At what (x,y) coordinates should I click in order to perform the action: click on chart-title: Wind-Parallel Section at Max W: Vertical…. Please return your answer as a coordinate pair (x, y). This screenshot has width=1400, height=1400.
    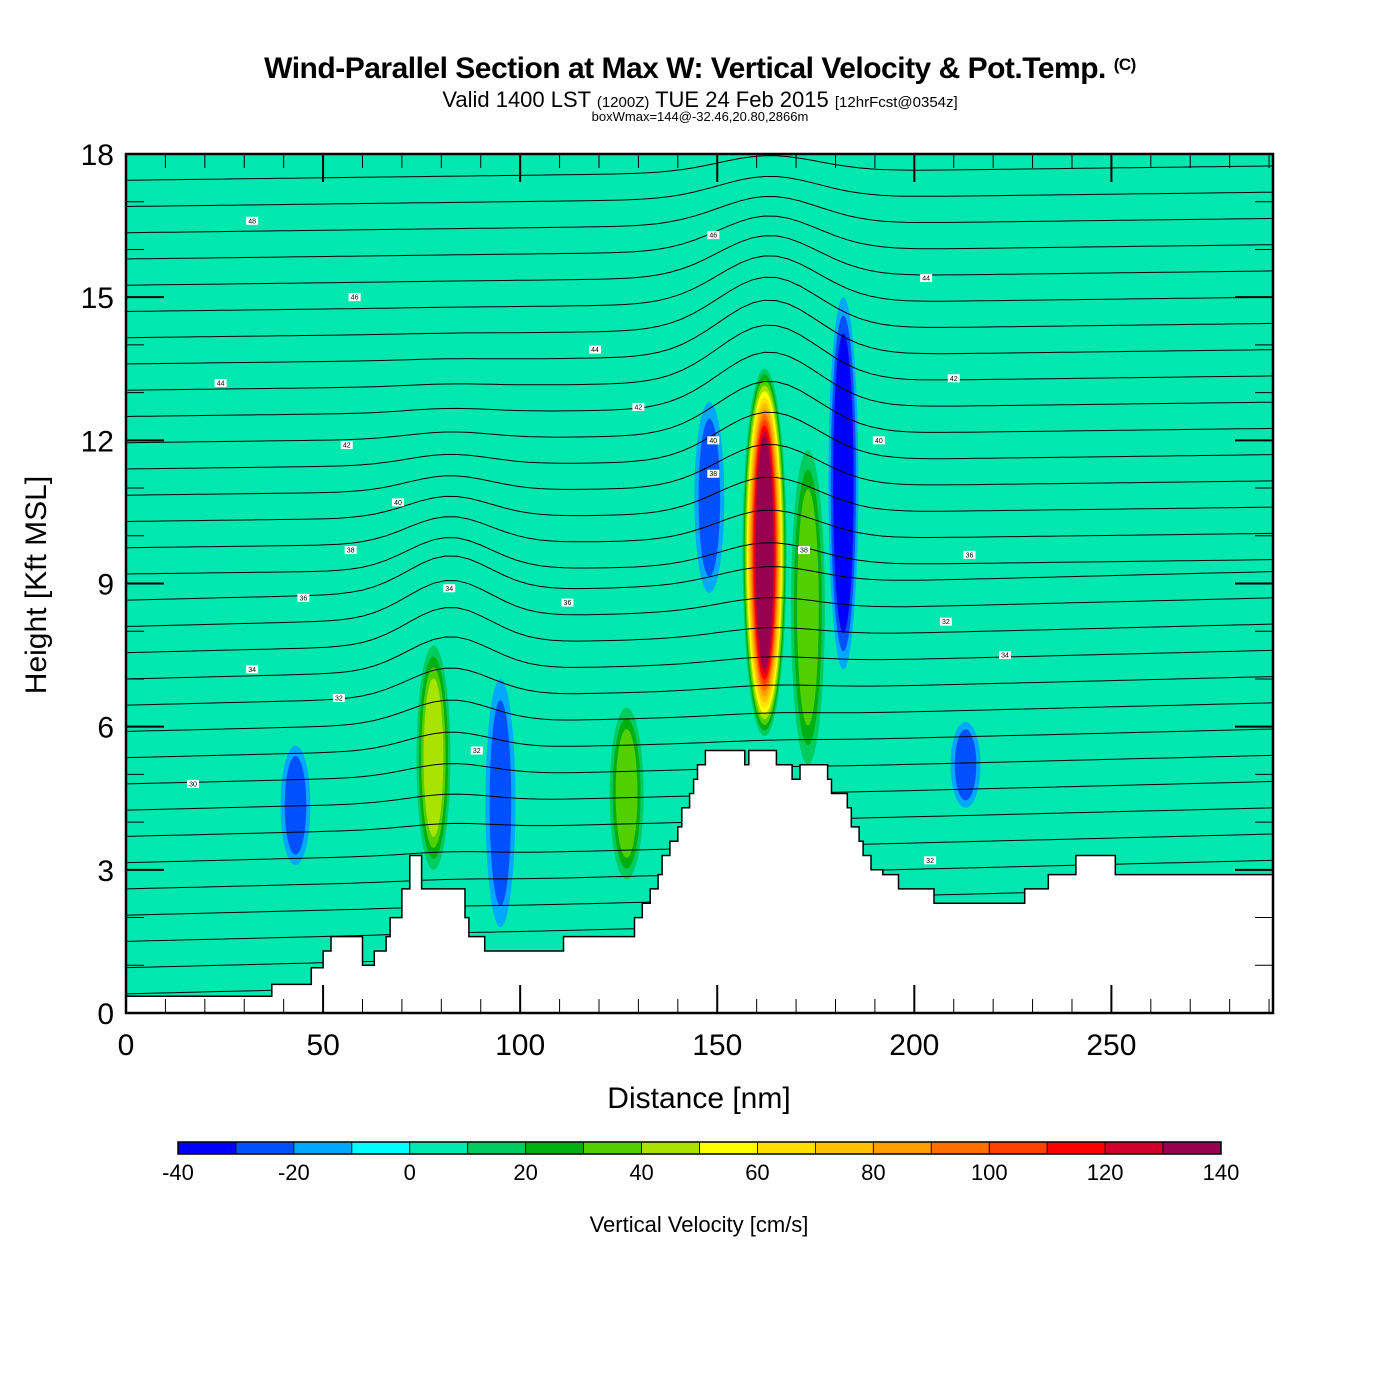
    Looking at the image, I should click on (700, 69).